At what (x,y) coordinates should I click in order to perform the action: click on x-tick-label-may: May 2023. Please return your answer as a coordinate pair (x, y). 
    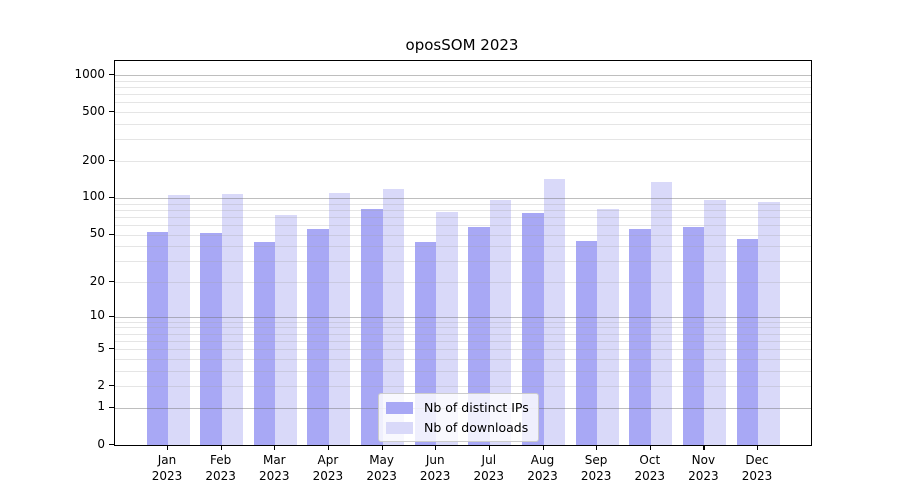
    Looking at the image, I should click on (381, 468).